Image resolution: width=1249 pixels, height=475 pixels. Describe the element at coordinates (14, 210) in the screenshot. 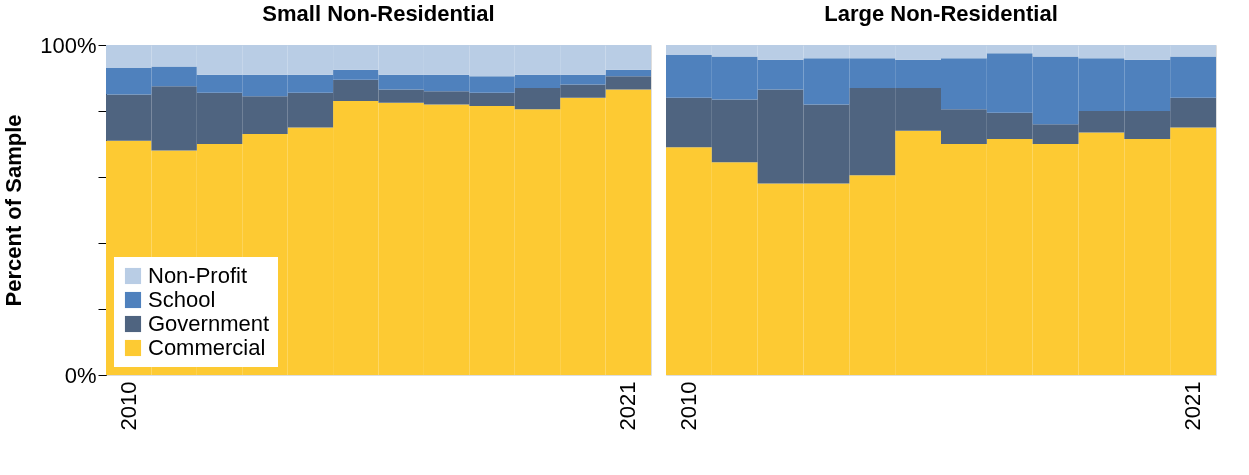

I see `y-axis-title: Percent of Sample` at that location.